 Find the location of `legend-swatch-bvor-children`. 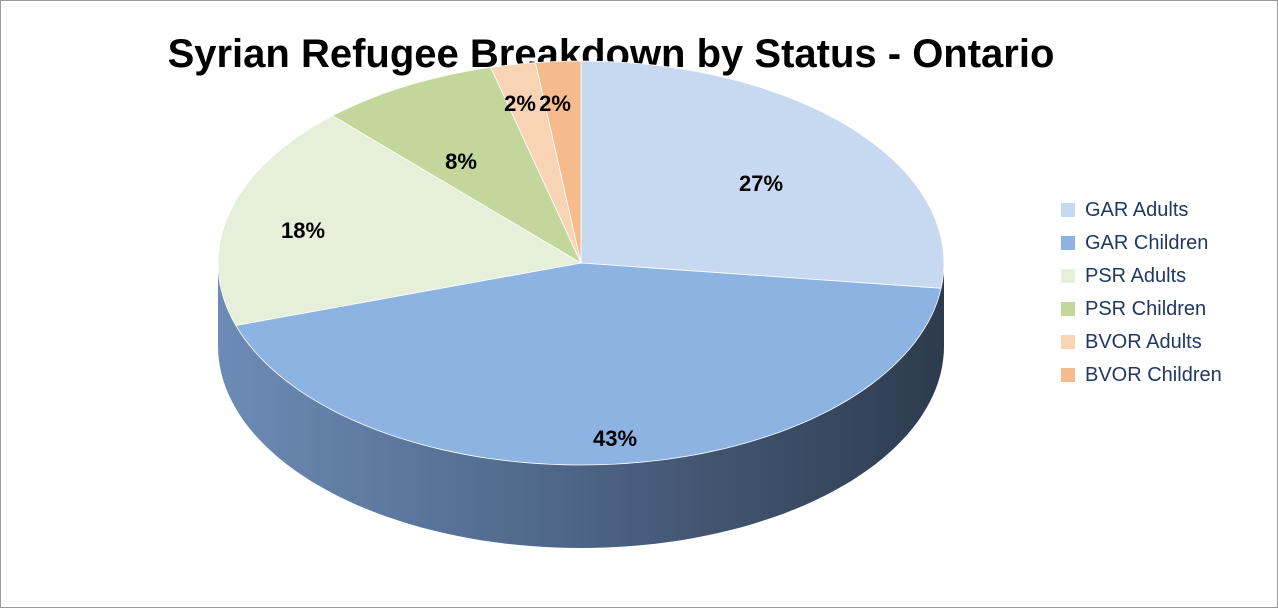

legend-swatch-bvor-children is located at coordinates (1068, 375).